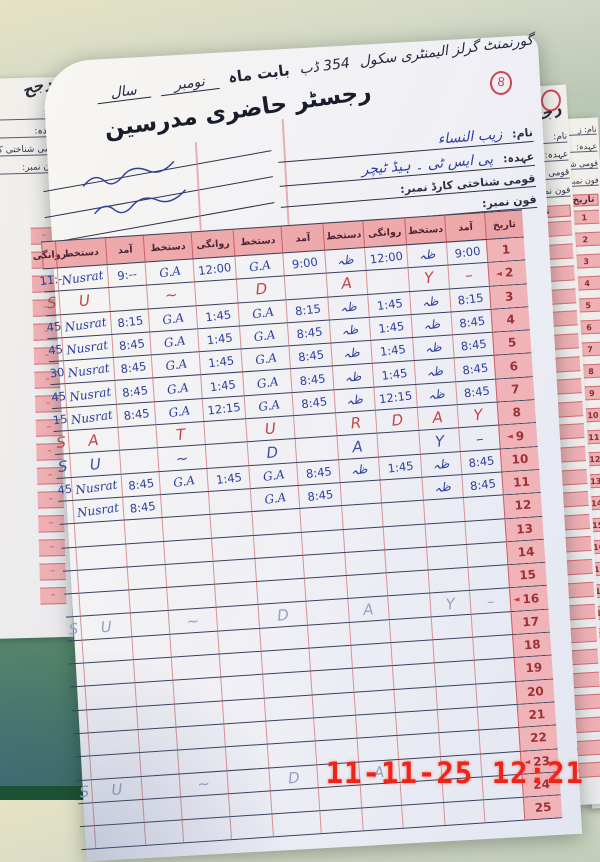  I want to click on date-cell: 17, so click(530, 622).